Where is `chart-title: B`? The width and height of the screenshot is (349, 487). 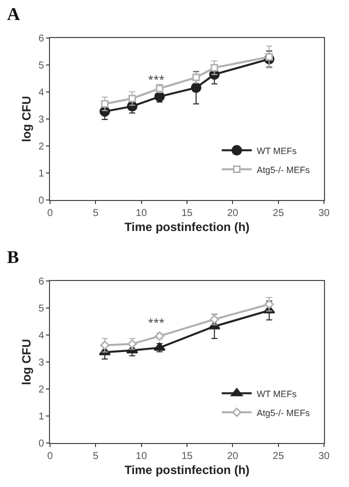
chart-title: B is located at coordinates (12, 256).